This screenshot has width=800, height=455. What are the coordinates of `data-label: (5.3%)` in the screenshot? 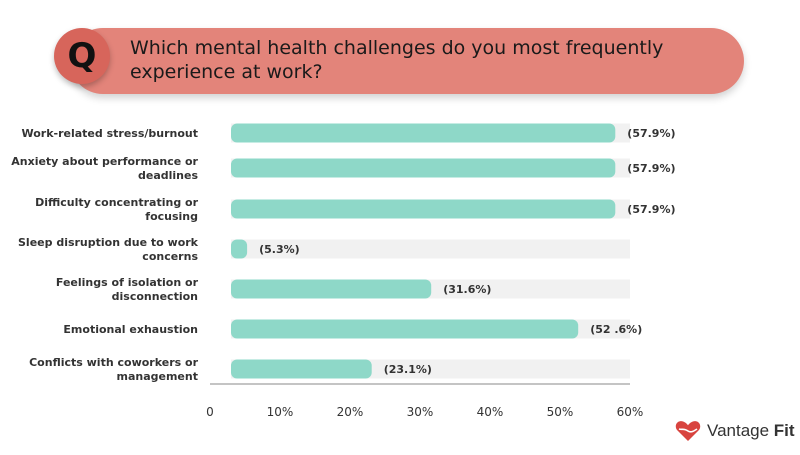 It's located at (279, 249).